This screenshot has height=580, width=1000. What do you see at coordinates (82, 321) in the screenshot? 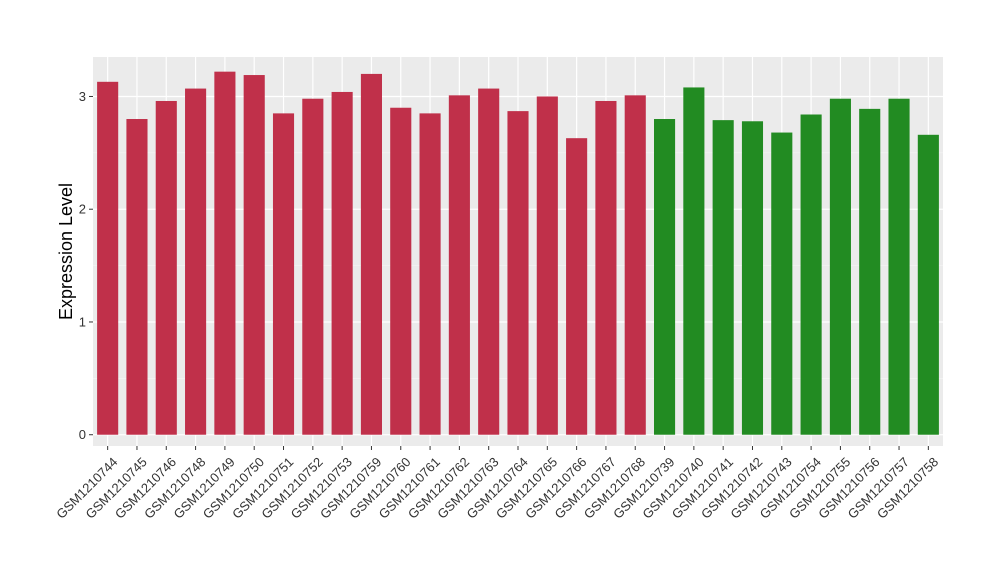
I see `y-tick-label: 1` at bounding box center [82, 321].